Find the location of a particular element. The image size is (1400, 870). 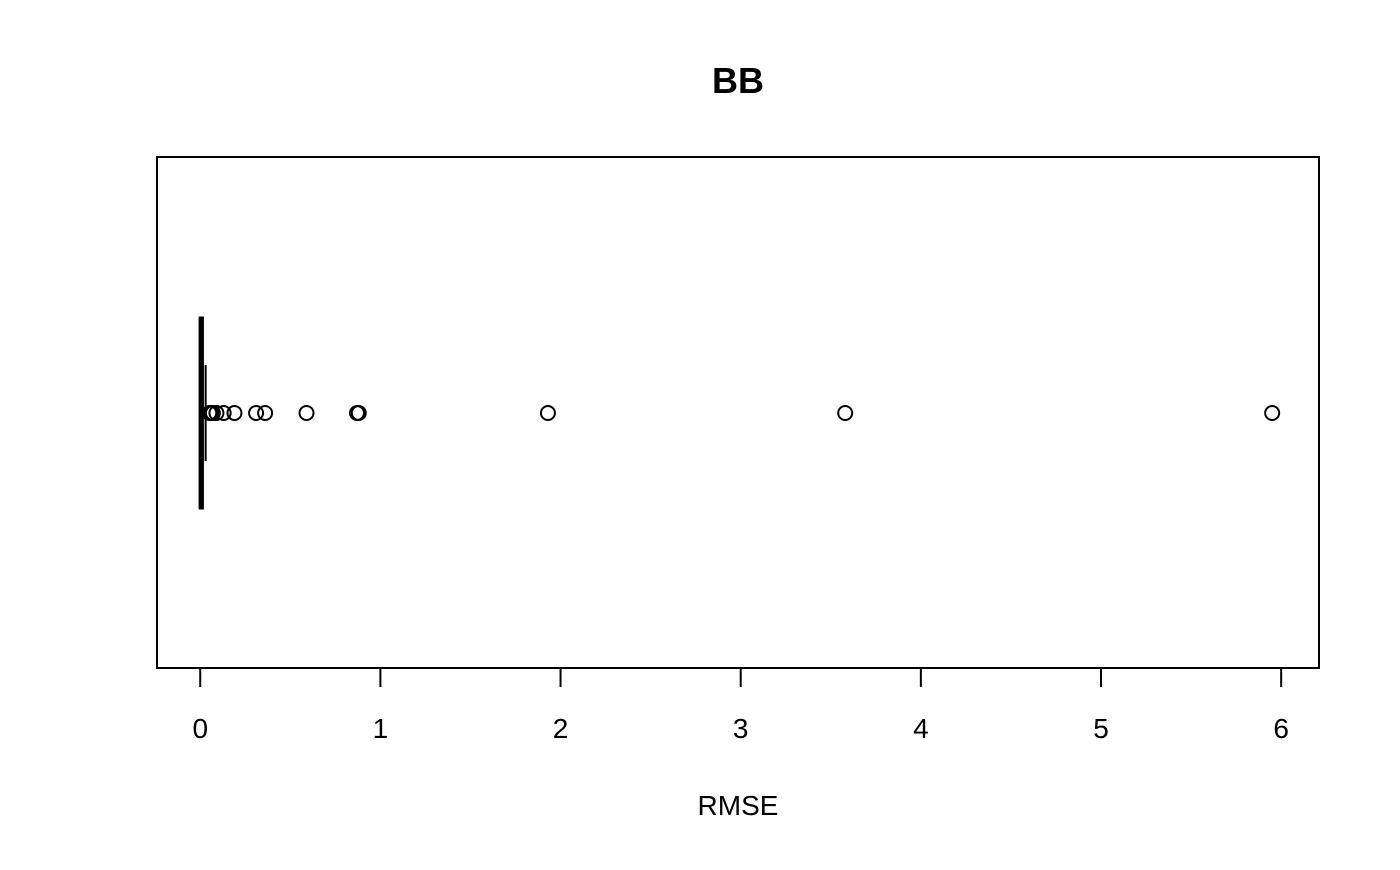

x-tick-label: 4 is located at coordinates (921, 728).